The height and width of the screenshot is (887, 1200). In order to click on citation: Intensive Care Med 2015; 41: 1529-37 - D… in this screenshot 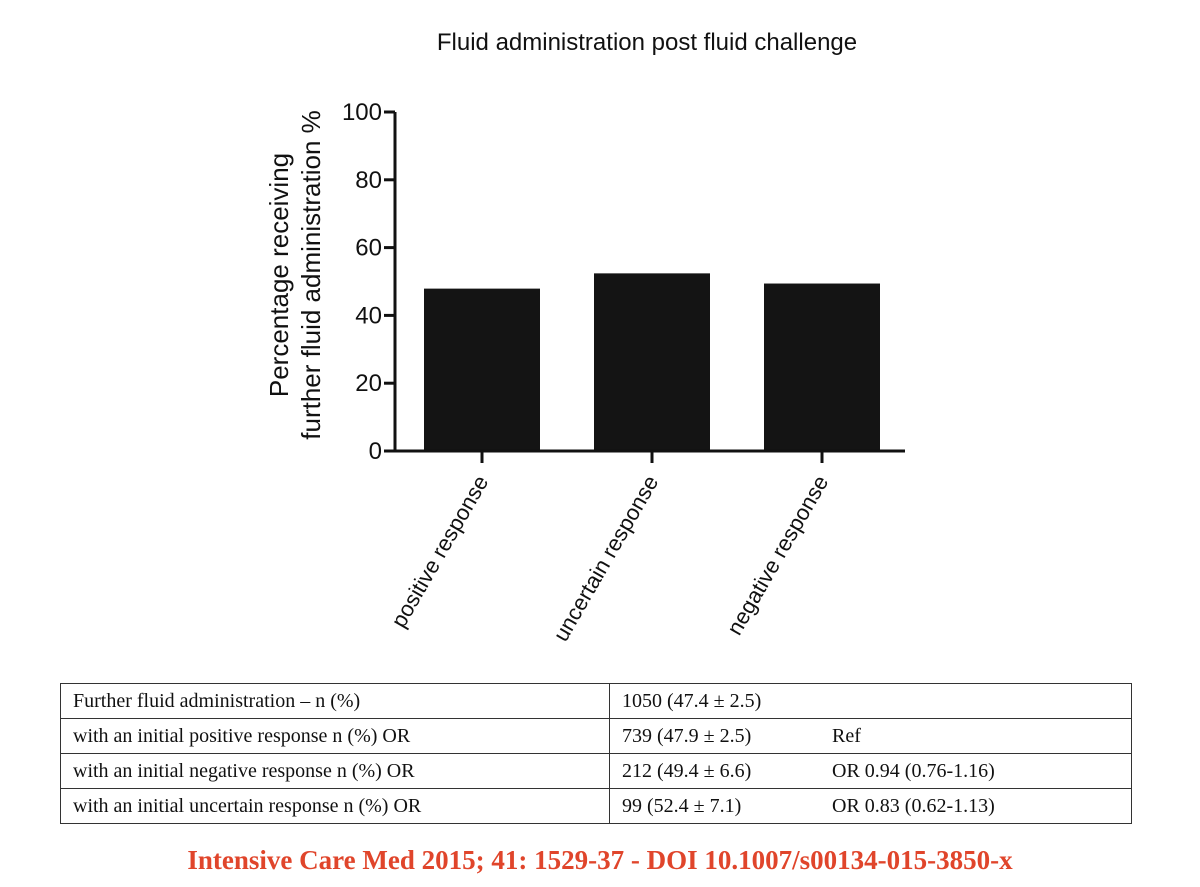, I will do `click(600, 860)`.